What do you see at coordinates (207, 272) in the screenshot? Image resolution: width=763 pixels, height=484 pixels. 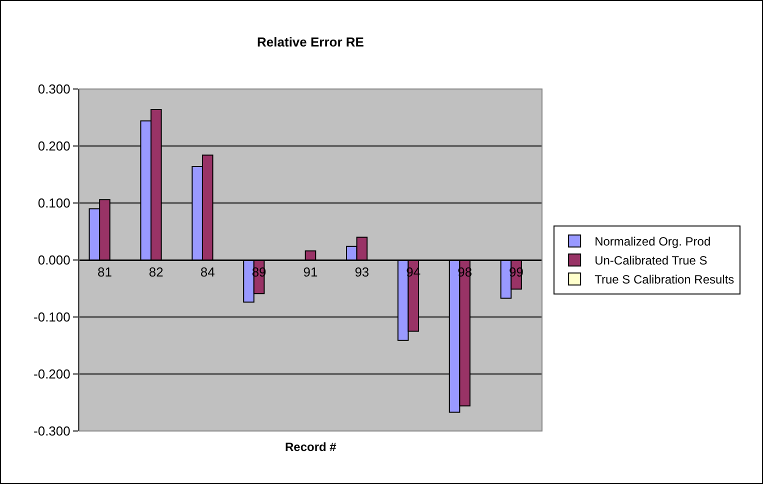 I see `x-tick-label: 84` at bounding box center [207, 272].